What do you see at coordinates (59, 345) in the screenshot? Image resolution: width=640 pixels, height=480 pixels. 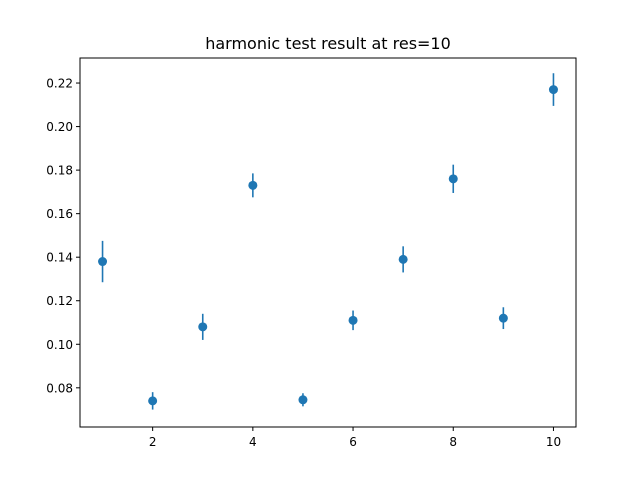 I see `y-tick-label: 0.10` at bounding box center [59, 345].